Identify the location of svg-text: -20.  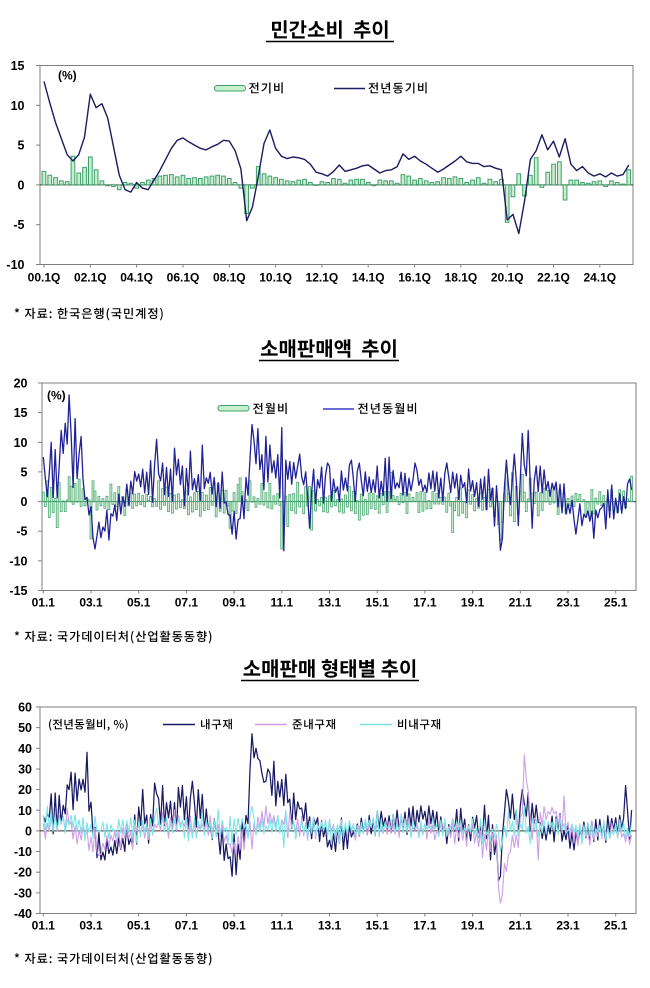
(23, 873).